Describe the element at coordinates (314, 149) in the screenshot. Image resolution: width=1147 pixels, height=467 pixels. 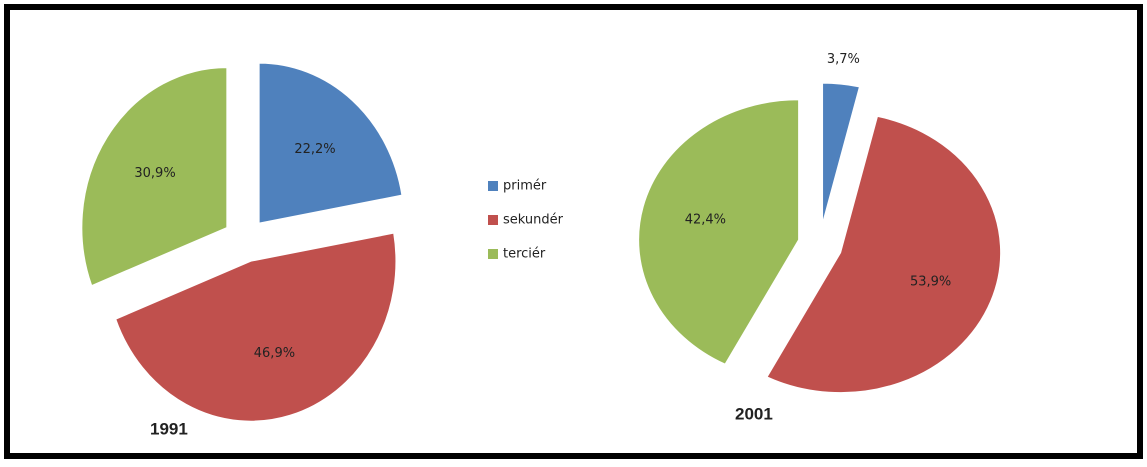
I see `data-label: 22,2%` at that location.